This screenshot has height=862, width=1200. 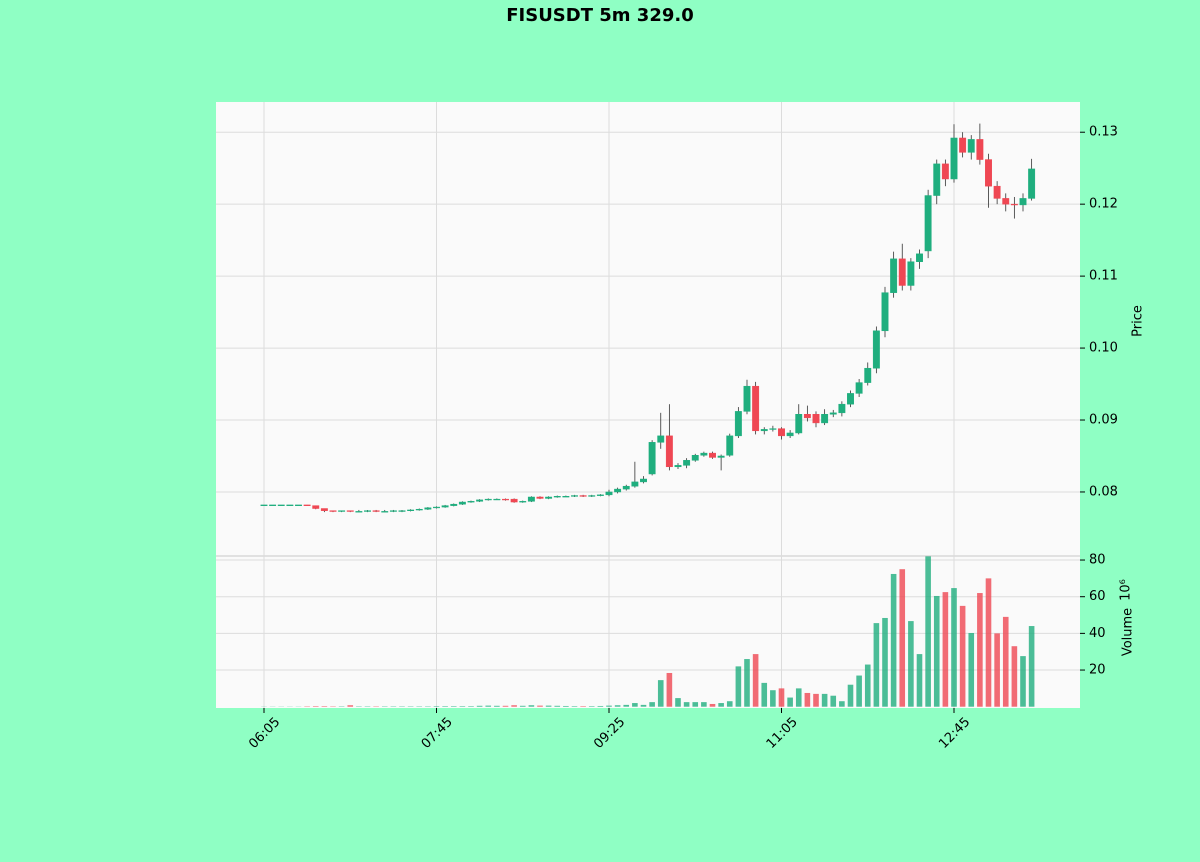 What do you see at coordinates (1103, 276) in the screenshot?
I see `y-tick-label: 0.11` at bounding box center [1103, 276].